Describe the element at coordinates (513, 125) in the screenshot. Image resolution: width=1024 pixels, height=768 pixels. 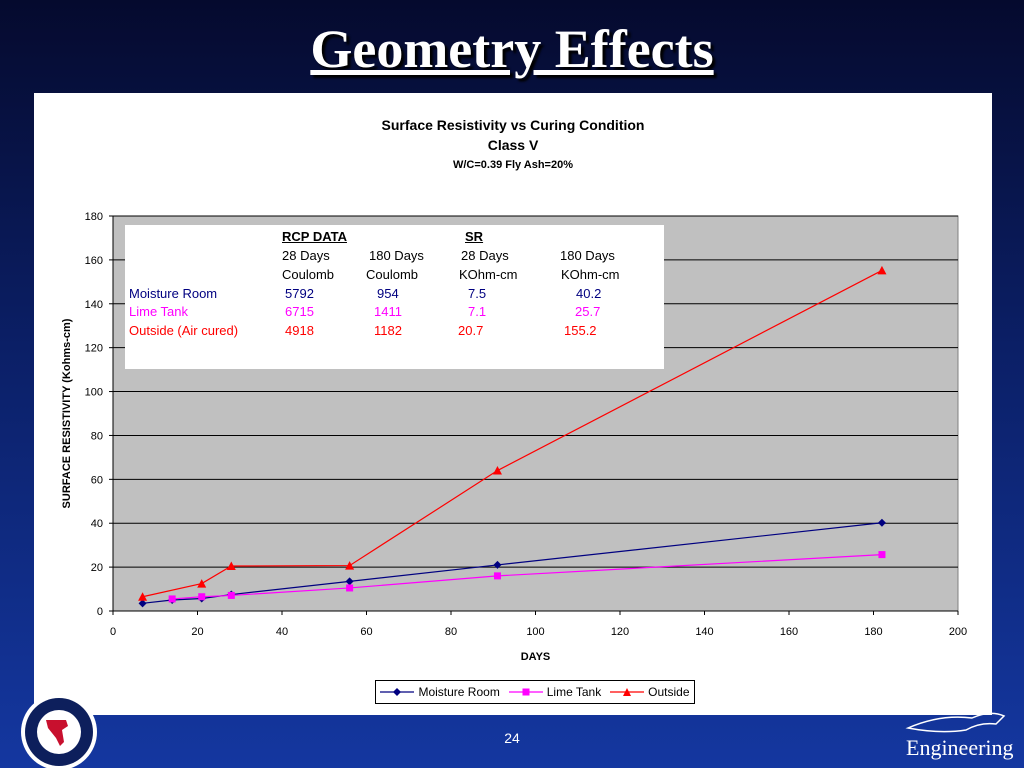
I see `chart-title: Surface Resistivity vs Curing Condition` at that location.